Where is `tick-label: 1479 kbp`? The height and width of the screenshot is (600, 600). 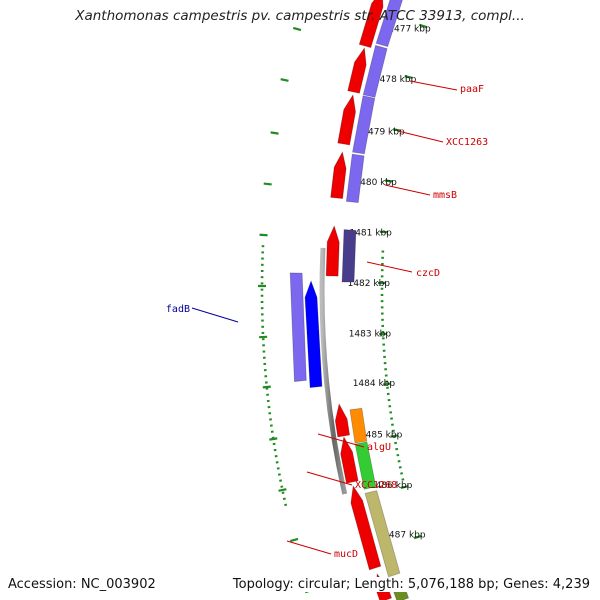 tick-label: 1479 kbp is located at coordinates (383, 133).